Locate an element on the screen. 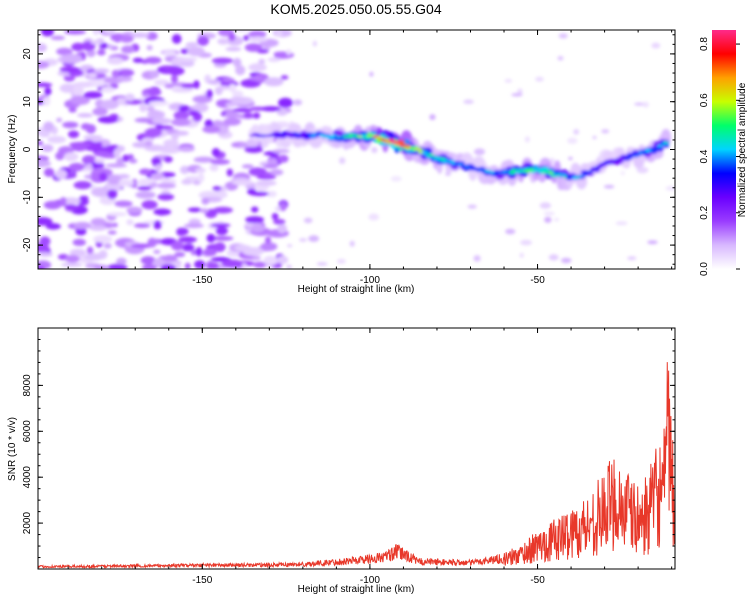 The height and width of the screenshot is (600, 750). colorbar-tick-label: 0.2 is located at coordinates (704, 212).